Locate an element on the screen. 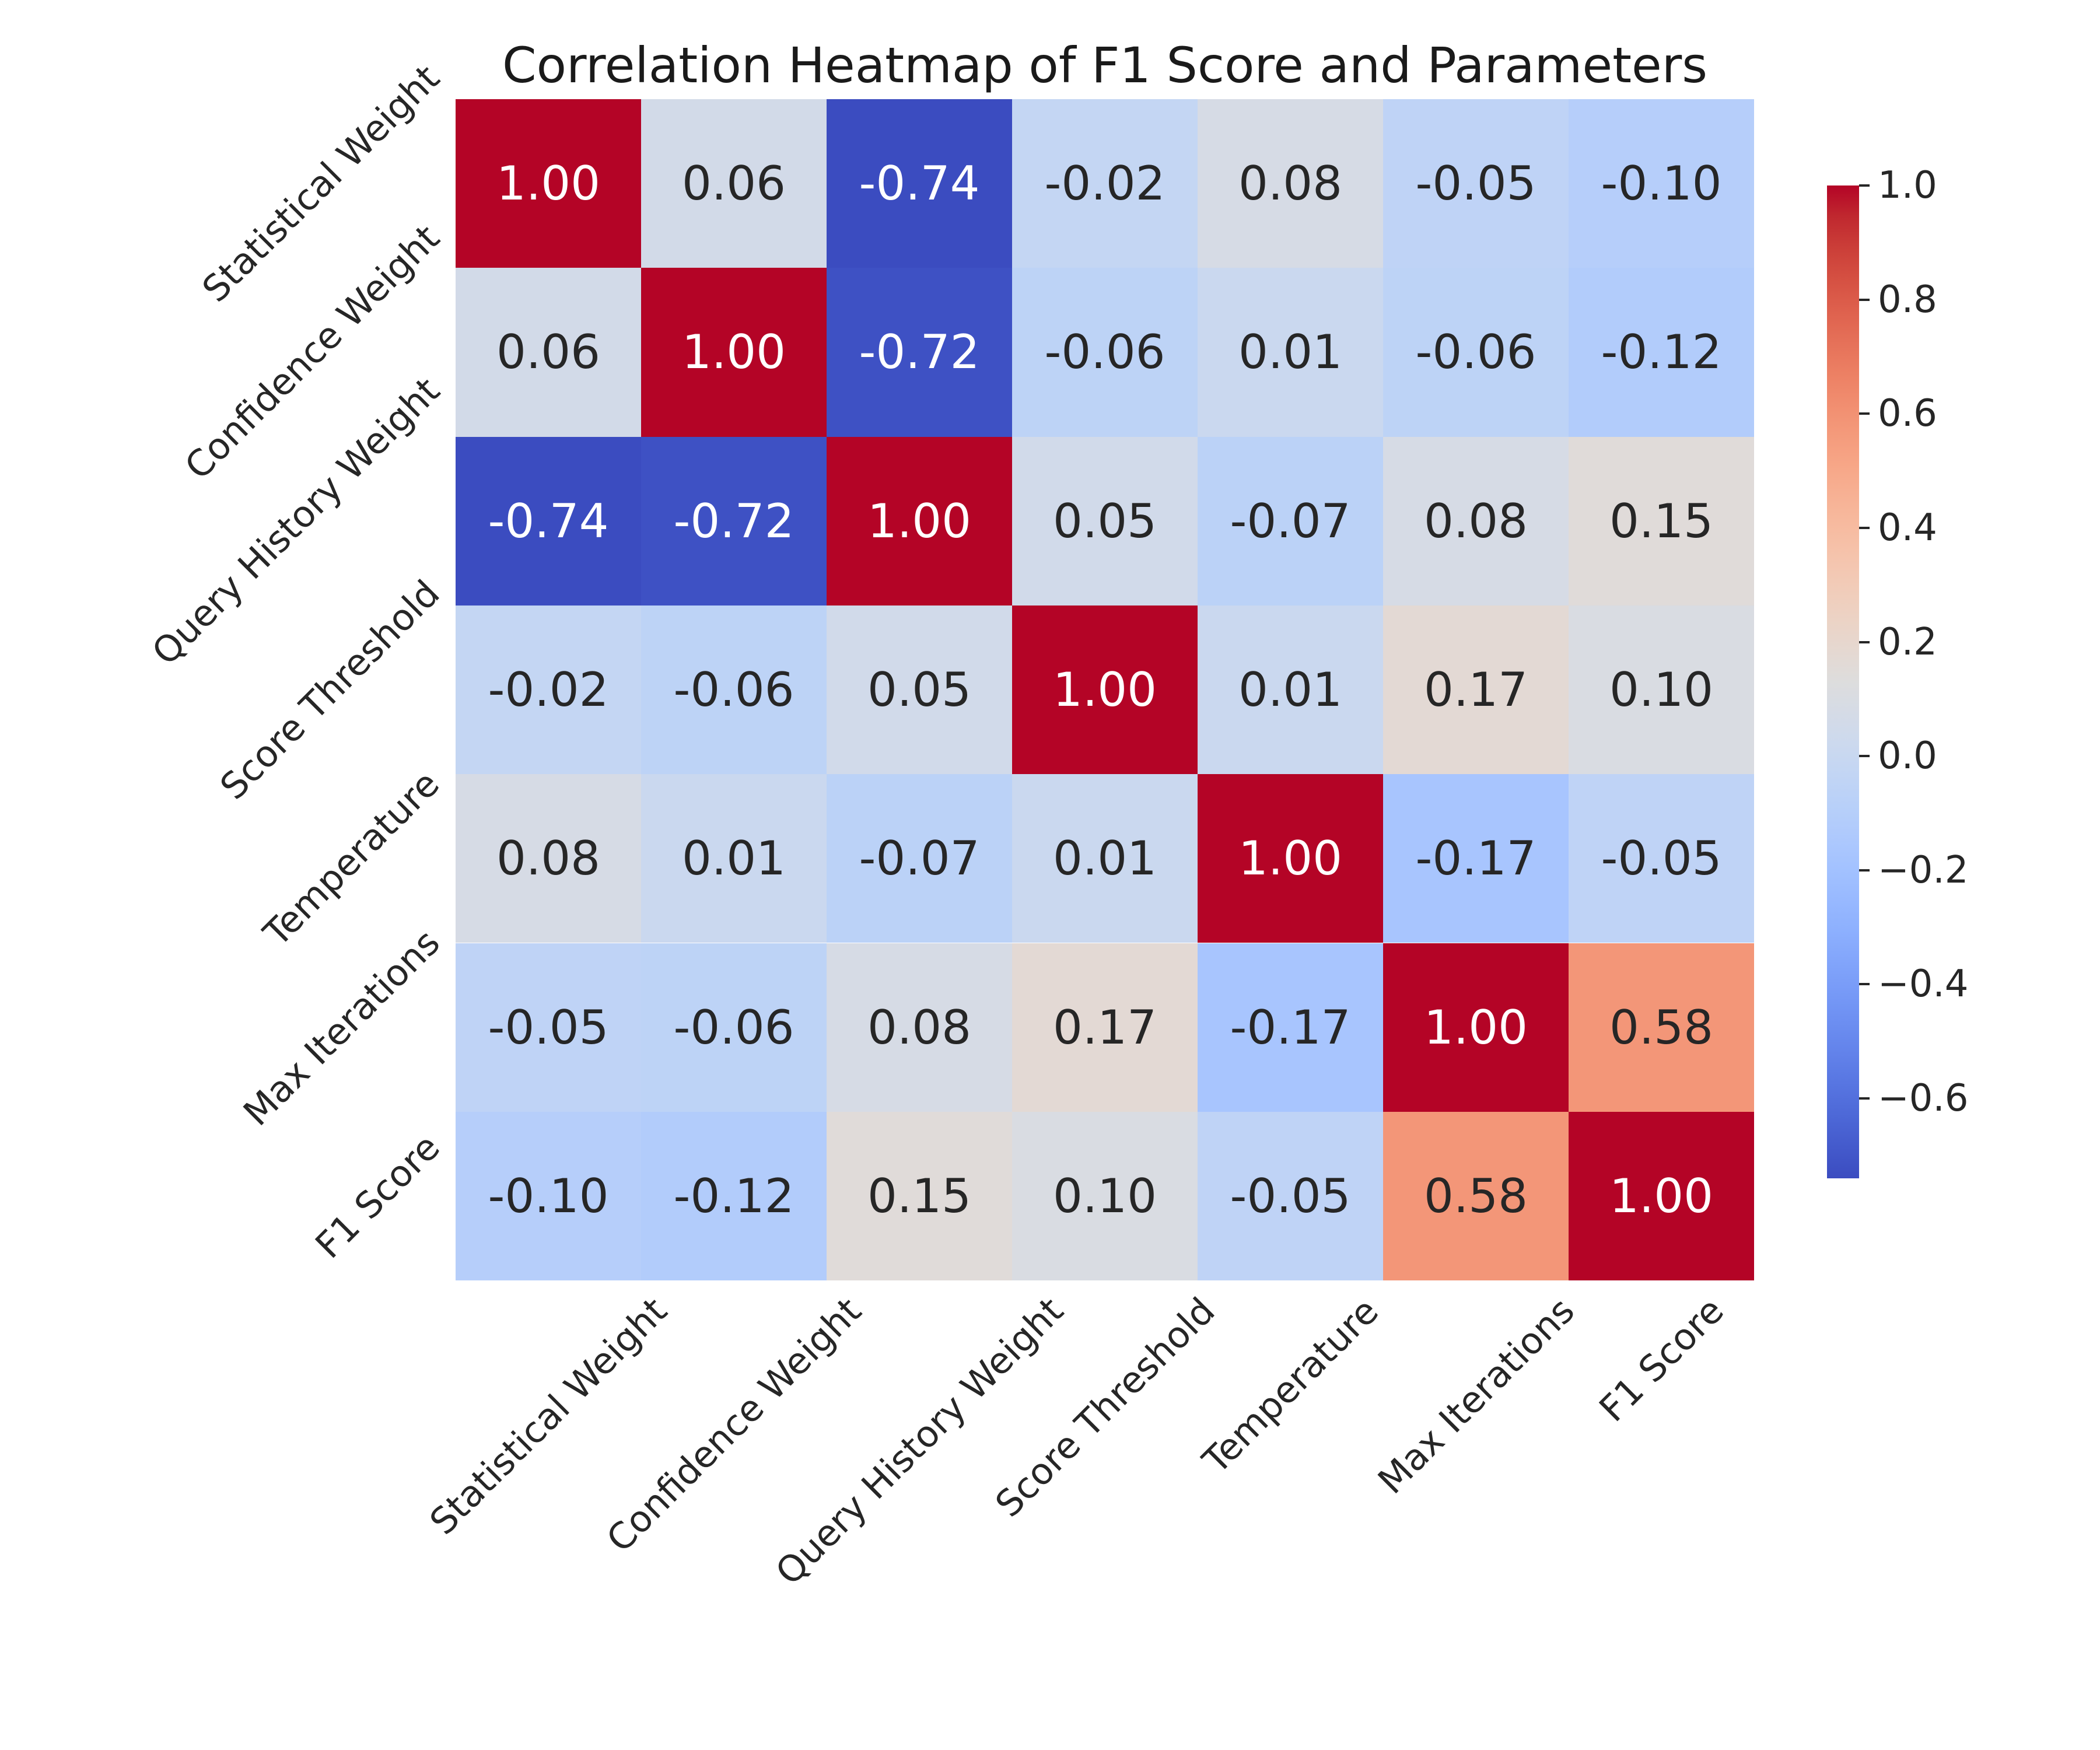 This screenshot has width=2100, height=1750. colorbar-tick-label: 1.0 is located at coordinates (1908, 185).